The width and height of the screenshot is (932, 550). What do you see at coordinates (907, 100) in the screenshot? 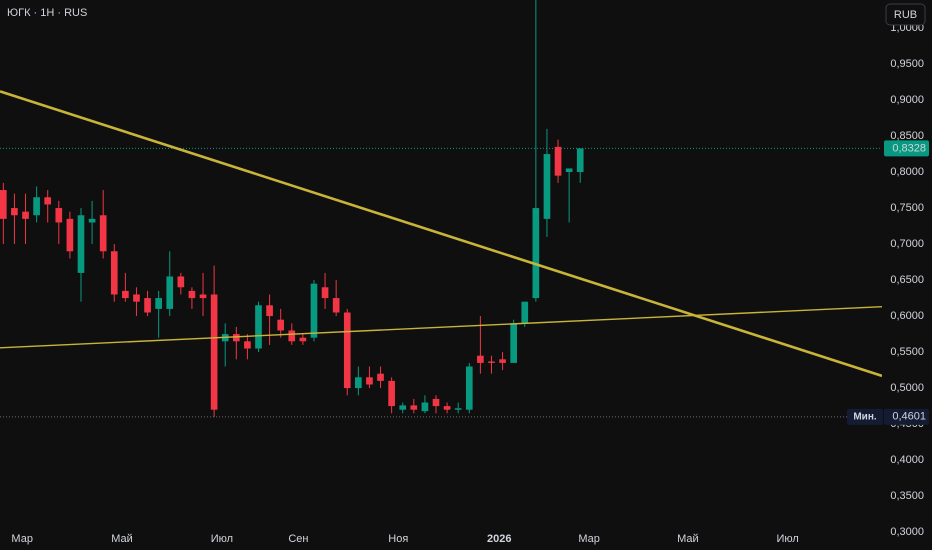
I see `y-tick-label: 0,9000` at bounding box center [907, 100].